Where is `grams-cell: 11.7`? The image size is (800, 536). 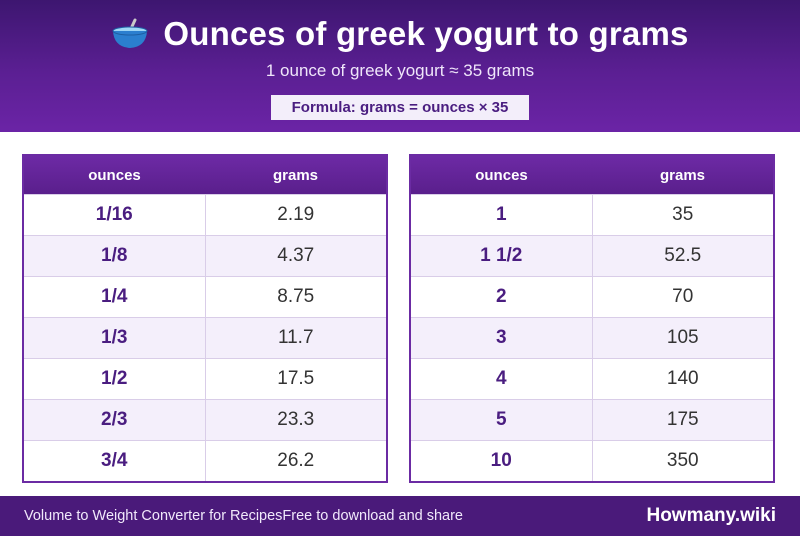 grams-cell: 11.7 is located at coordinates (296, 338).